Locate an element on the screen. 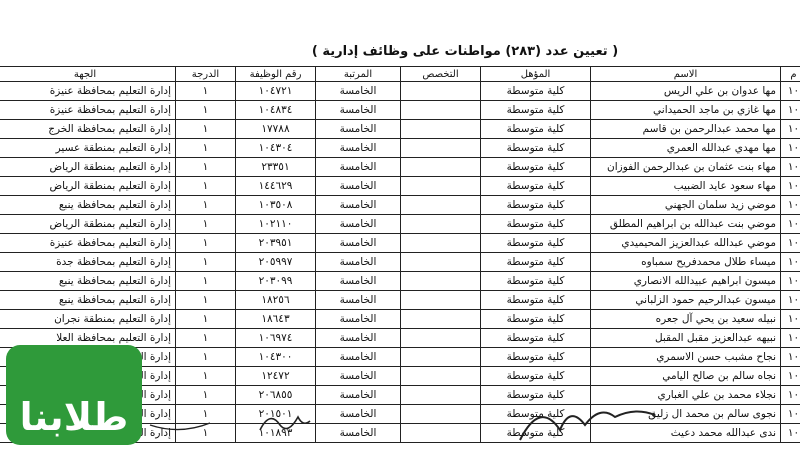  cell-job-no: ٢٠٦٨٥٥ is located at coordinates (275, 395).